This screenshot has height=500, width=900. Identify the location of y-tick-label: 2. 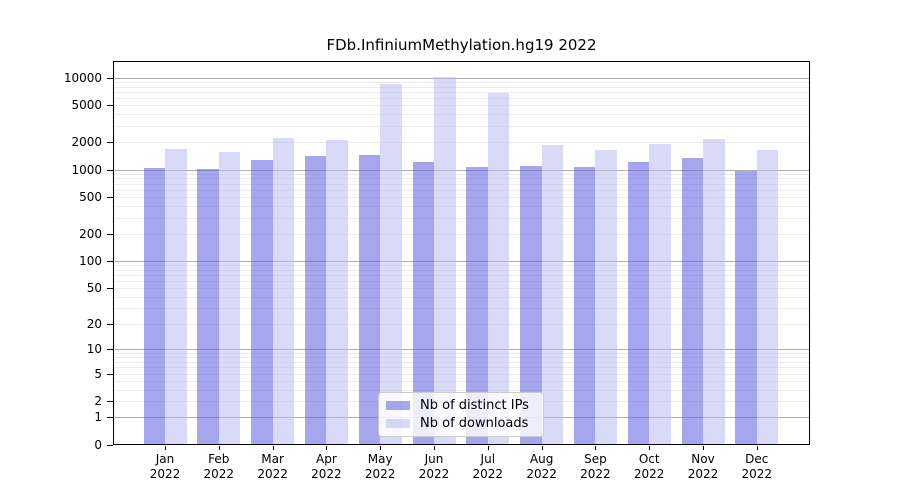
(98, 401).